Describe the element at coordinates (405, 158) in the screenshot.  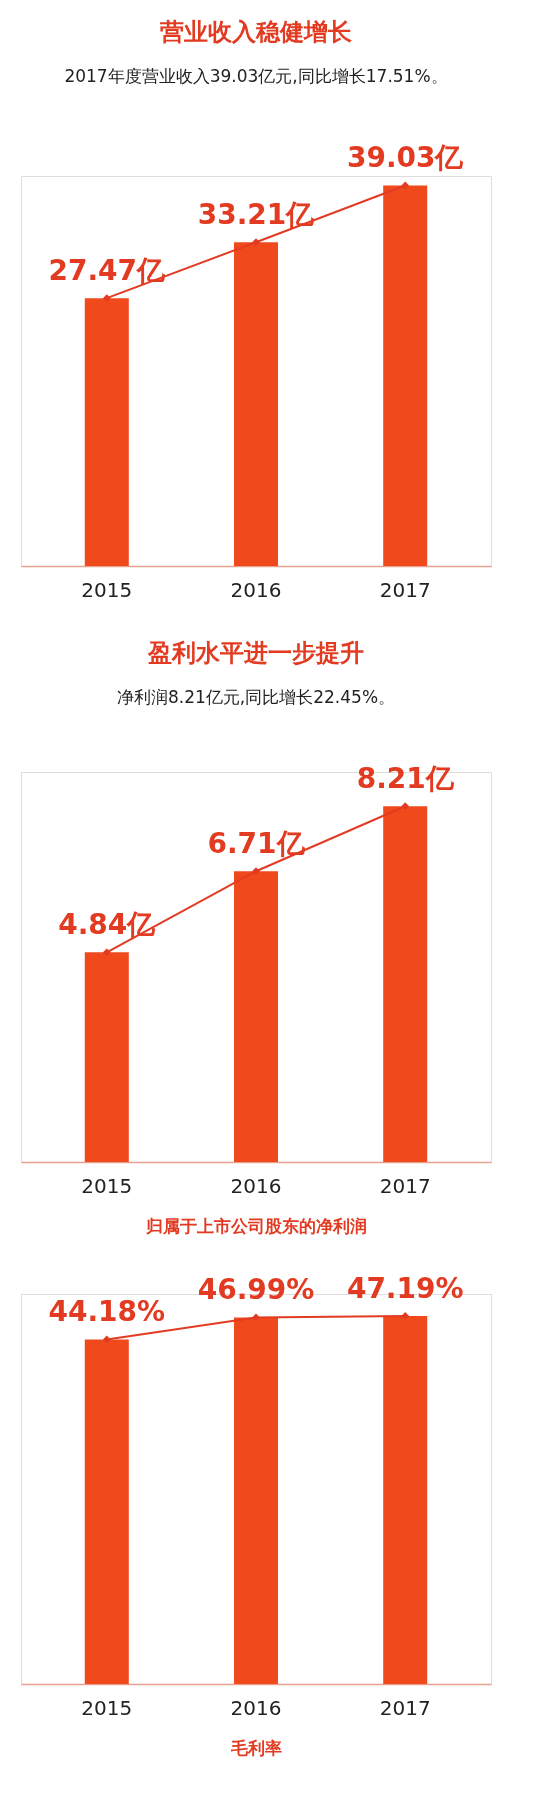
I see `data-label: 39.03亿` at that location.